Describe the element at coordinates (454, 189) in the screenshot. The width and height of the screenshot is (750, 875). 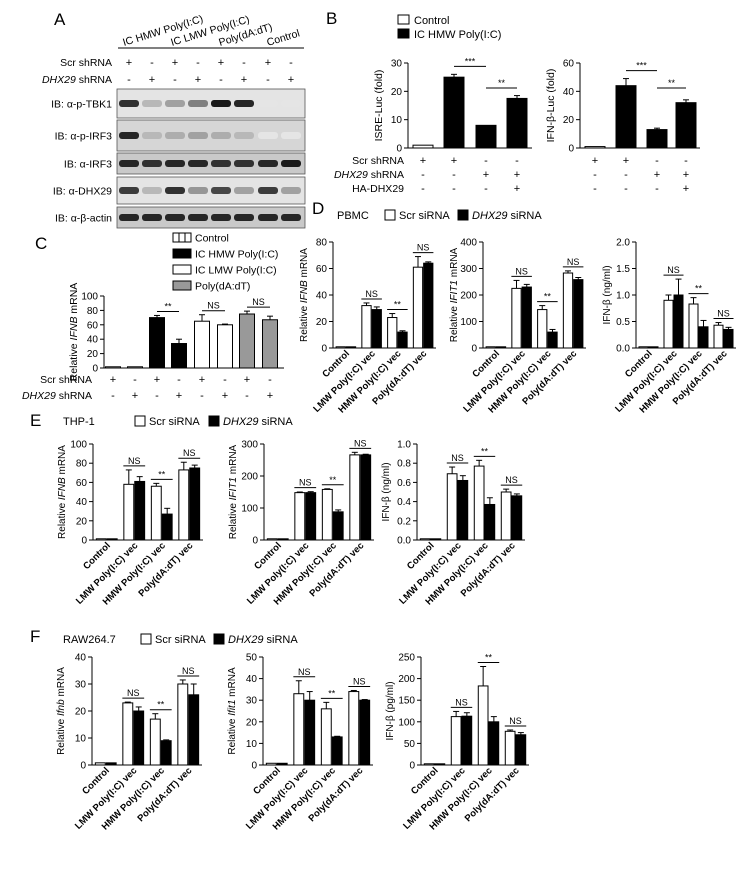
I see `ha-sign: -` at that location.